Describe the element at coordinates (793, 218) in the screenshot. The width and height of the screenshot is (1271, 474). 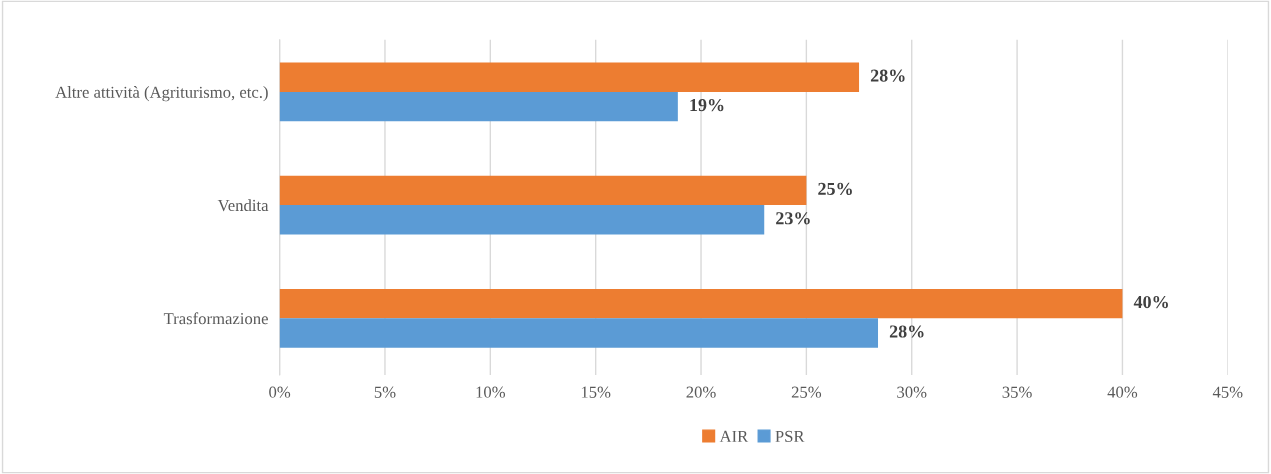
I see `data-label: 23%` at that location.